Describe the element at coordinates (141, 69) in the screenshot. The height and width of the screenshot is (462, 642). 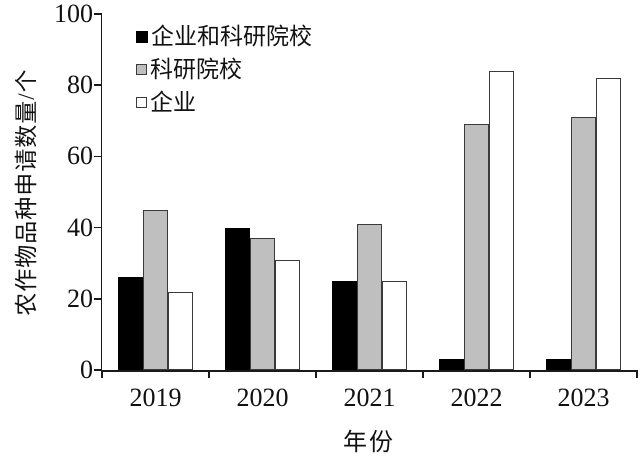
I see `legend-swatch-series1-icon` at that location.